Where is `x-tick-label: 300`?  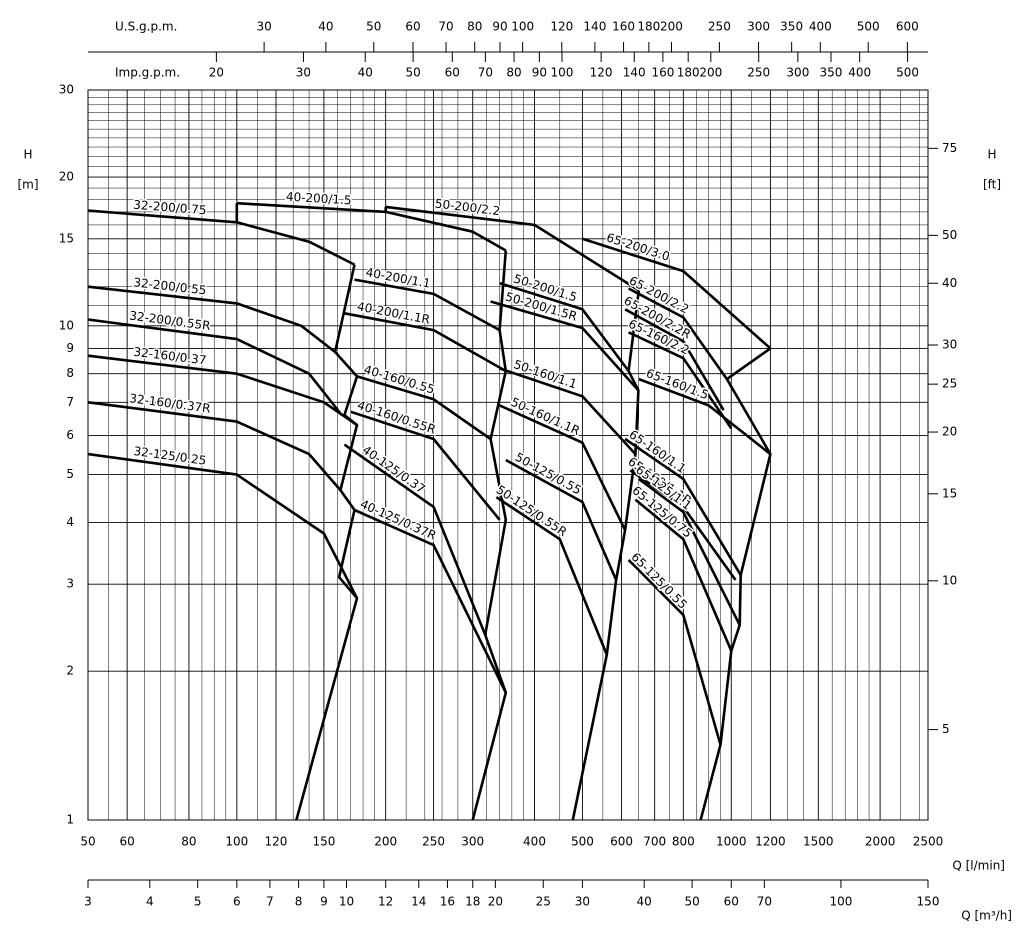 x-tick-label: 300 is located at coordinates (472, 842).